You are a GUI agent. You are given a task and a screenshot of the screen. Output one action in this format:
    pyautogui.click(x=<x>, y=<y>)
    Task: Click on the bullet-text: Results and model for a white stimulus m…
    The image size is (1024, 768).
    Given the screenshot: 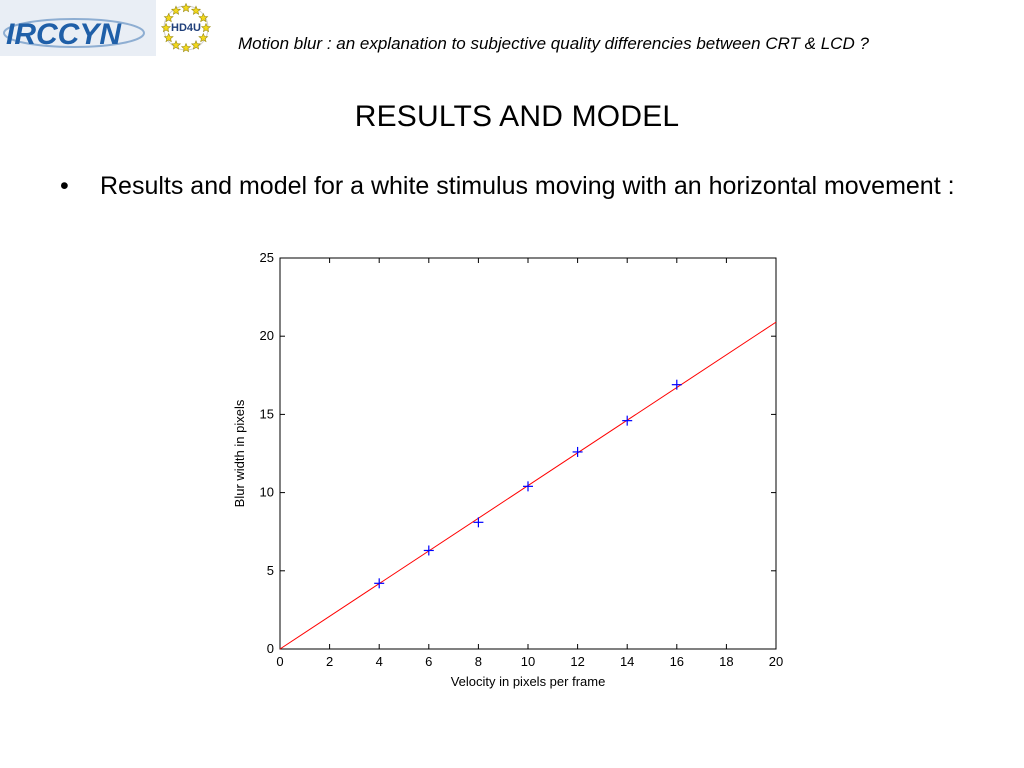 What is the action you would take?
    pyautogui.click(x=527, y=186)
    